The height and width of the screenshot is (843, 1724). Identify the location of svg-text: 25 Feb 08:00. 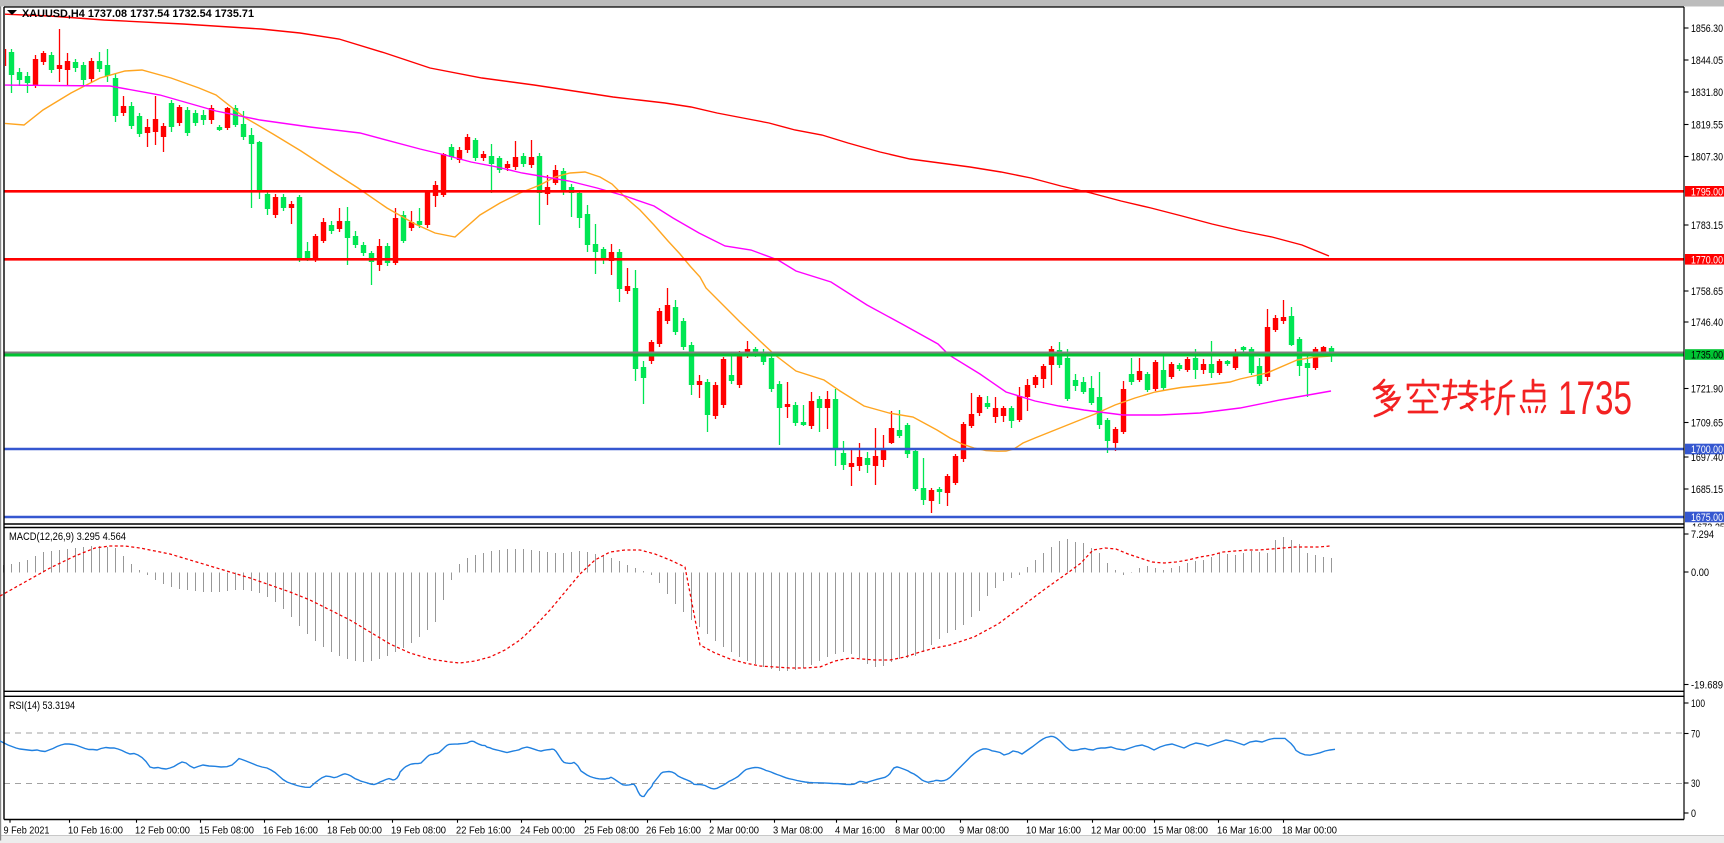
(611, 831).